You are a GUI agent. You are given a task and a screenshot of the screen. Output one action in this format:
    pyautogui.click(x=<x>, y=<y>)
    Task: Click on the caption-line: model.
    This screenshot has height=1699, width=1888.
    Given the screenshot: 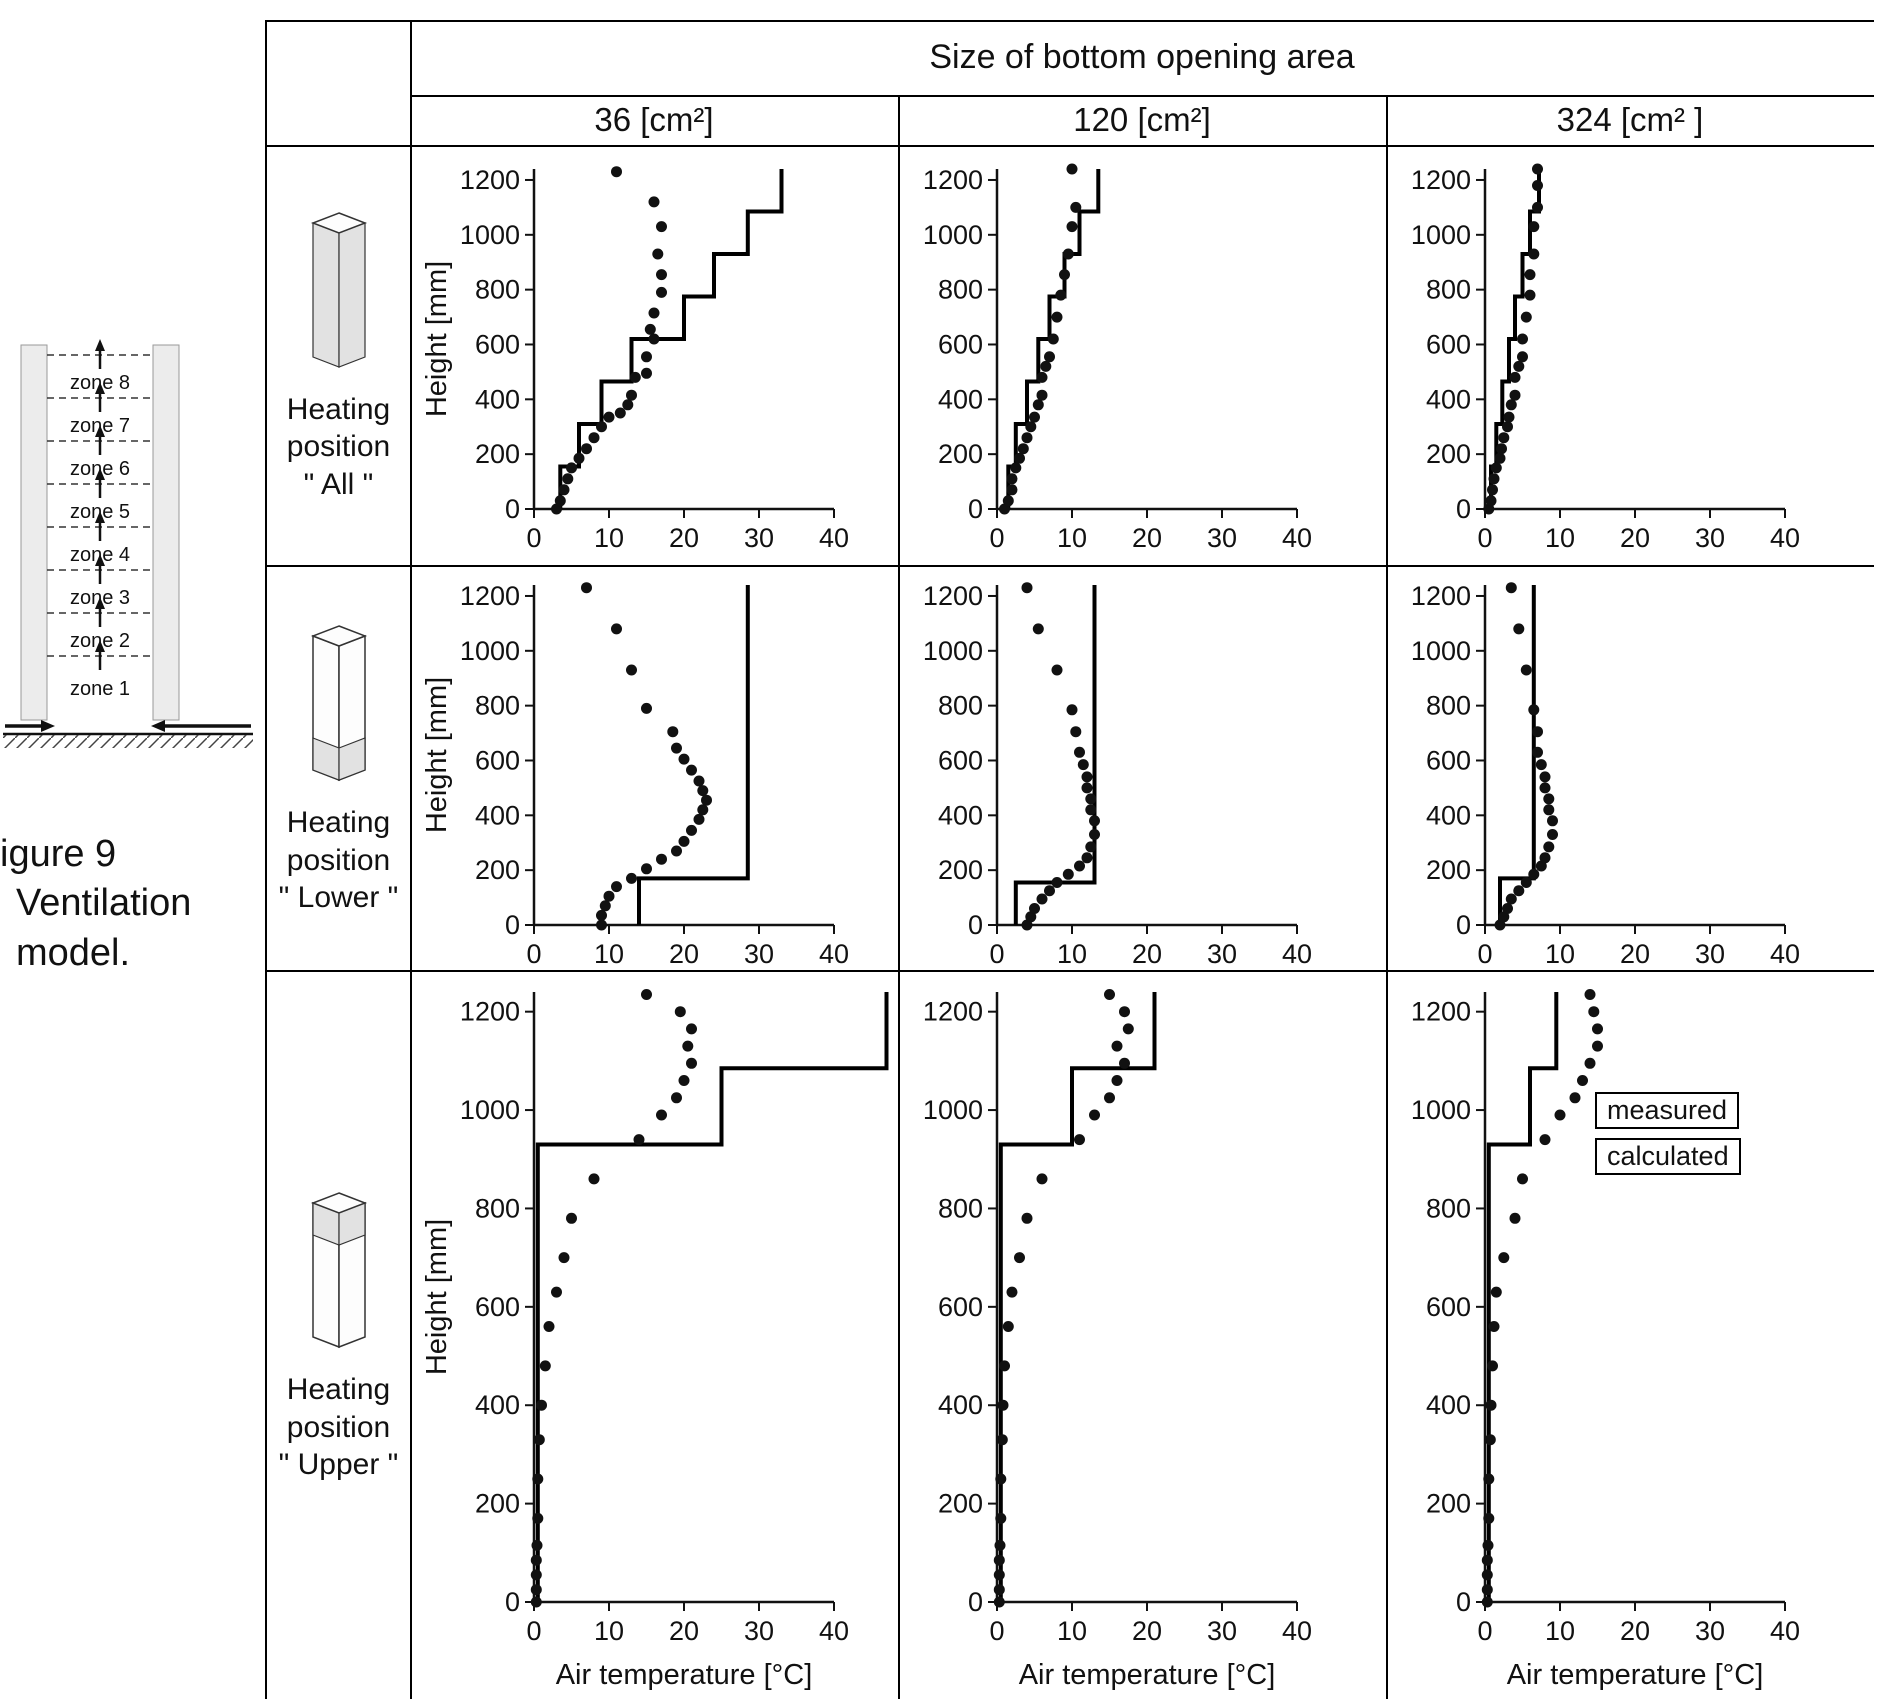 What is the action you would take?
    pyautogui.click(x=73, y=952)
    